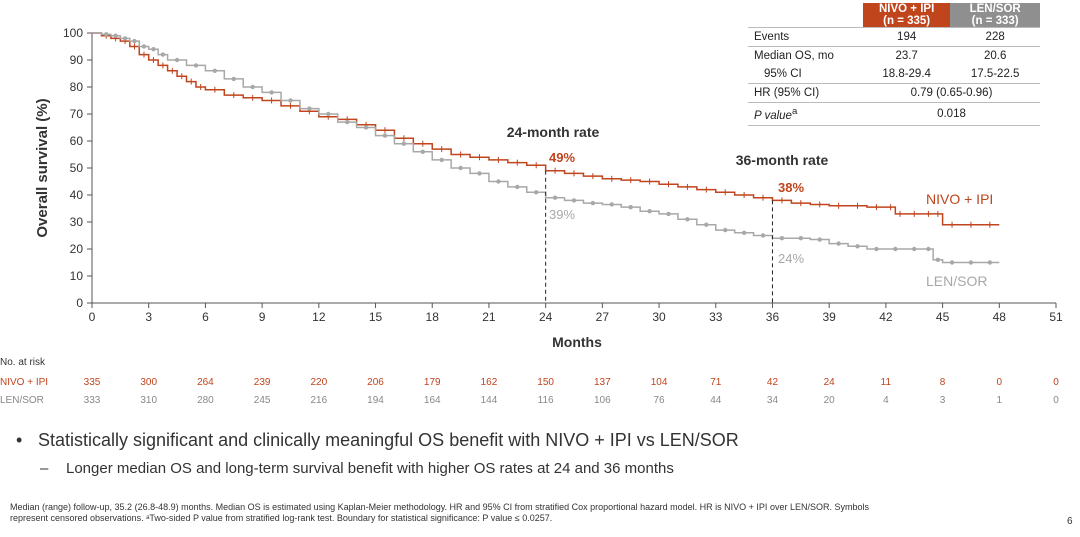  Describe the element at coordinates (943, 382) in the screenshot. I see `at-risk-value-nivo: 8` at that location.